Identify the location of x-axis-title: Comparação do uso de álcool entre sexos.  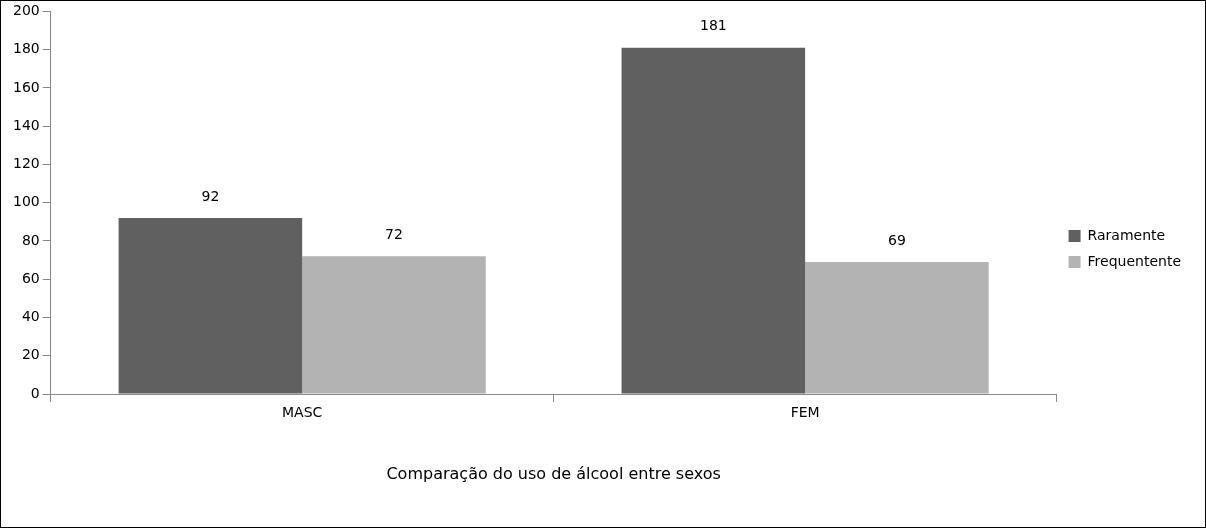
(553, 473).